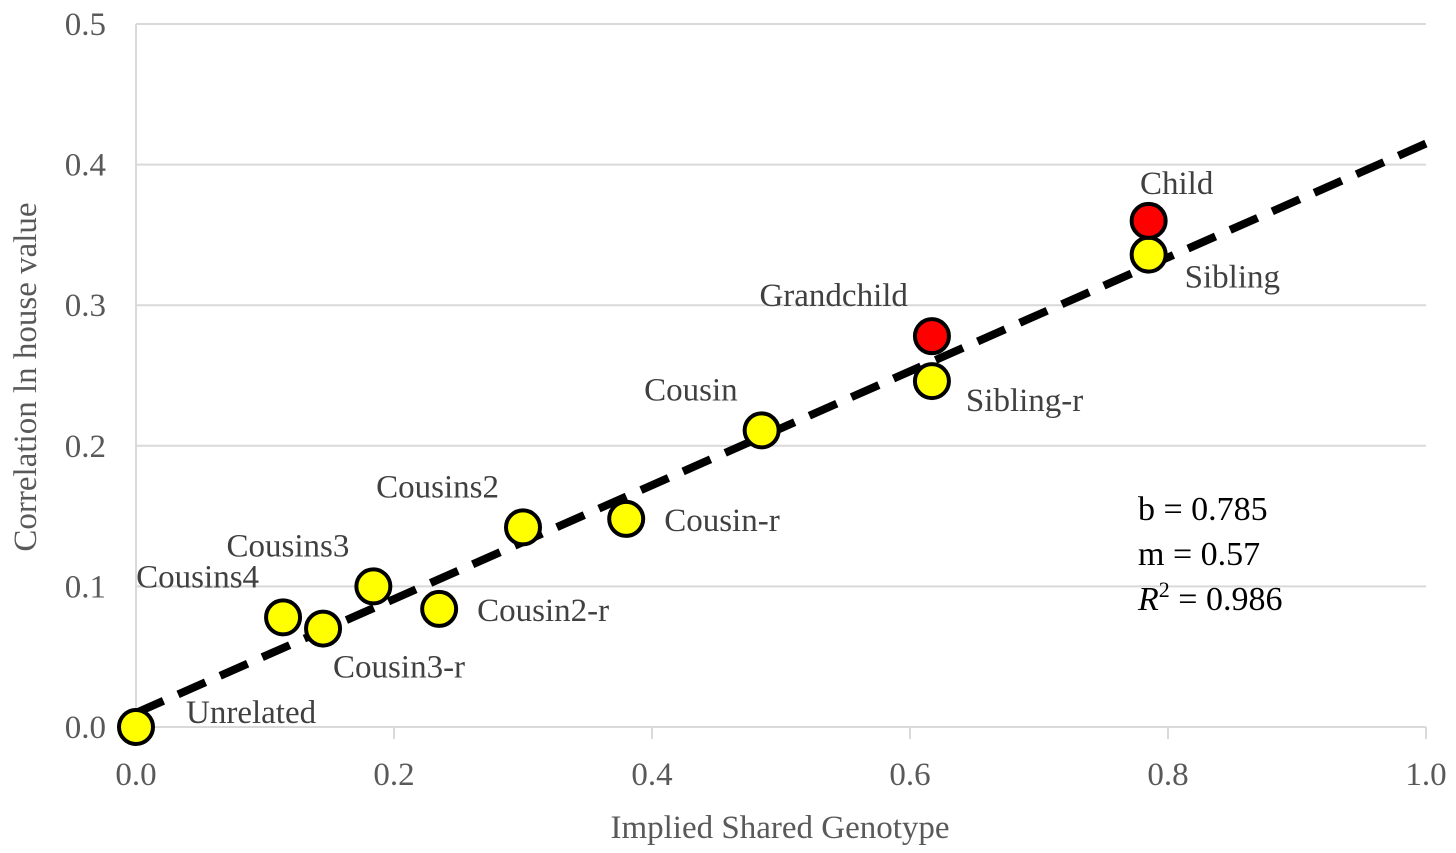  I want to click on point-cousins2, so click(523, 527).